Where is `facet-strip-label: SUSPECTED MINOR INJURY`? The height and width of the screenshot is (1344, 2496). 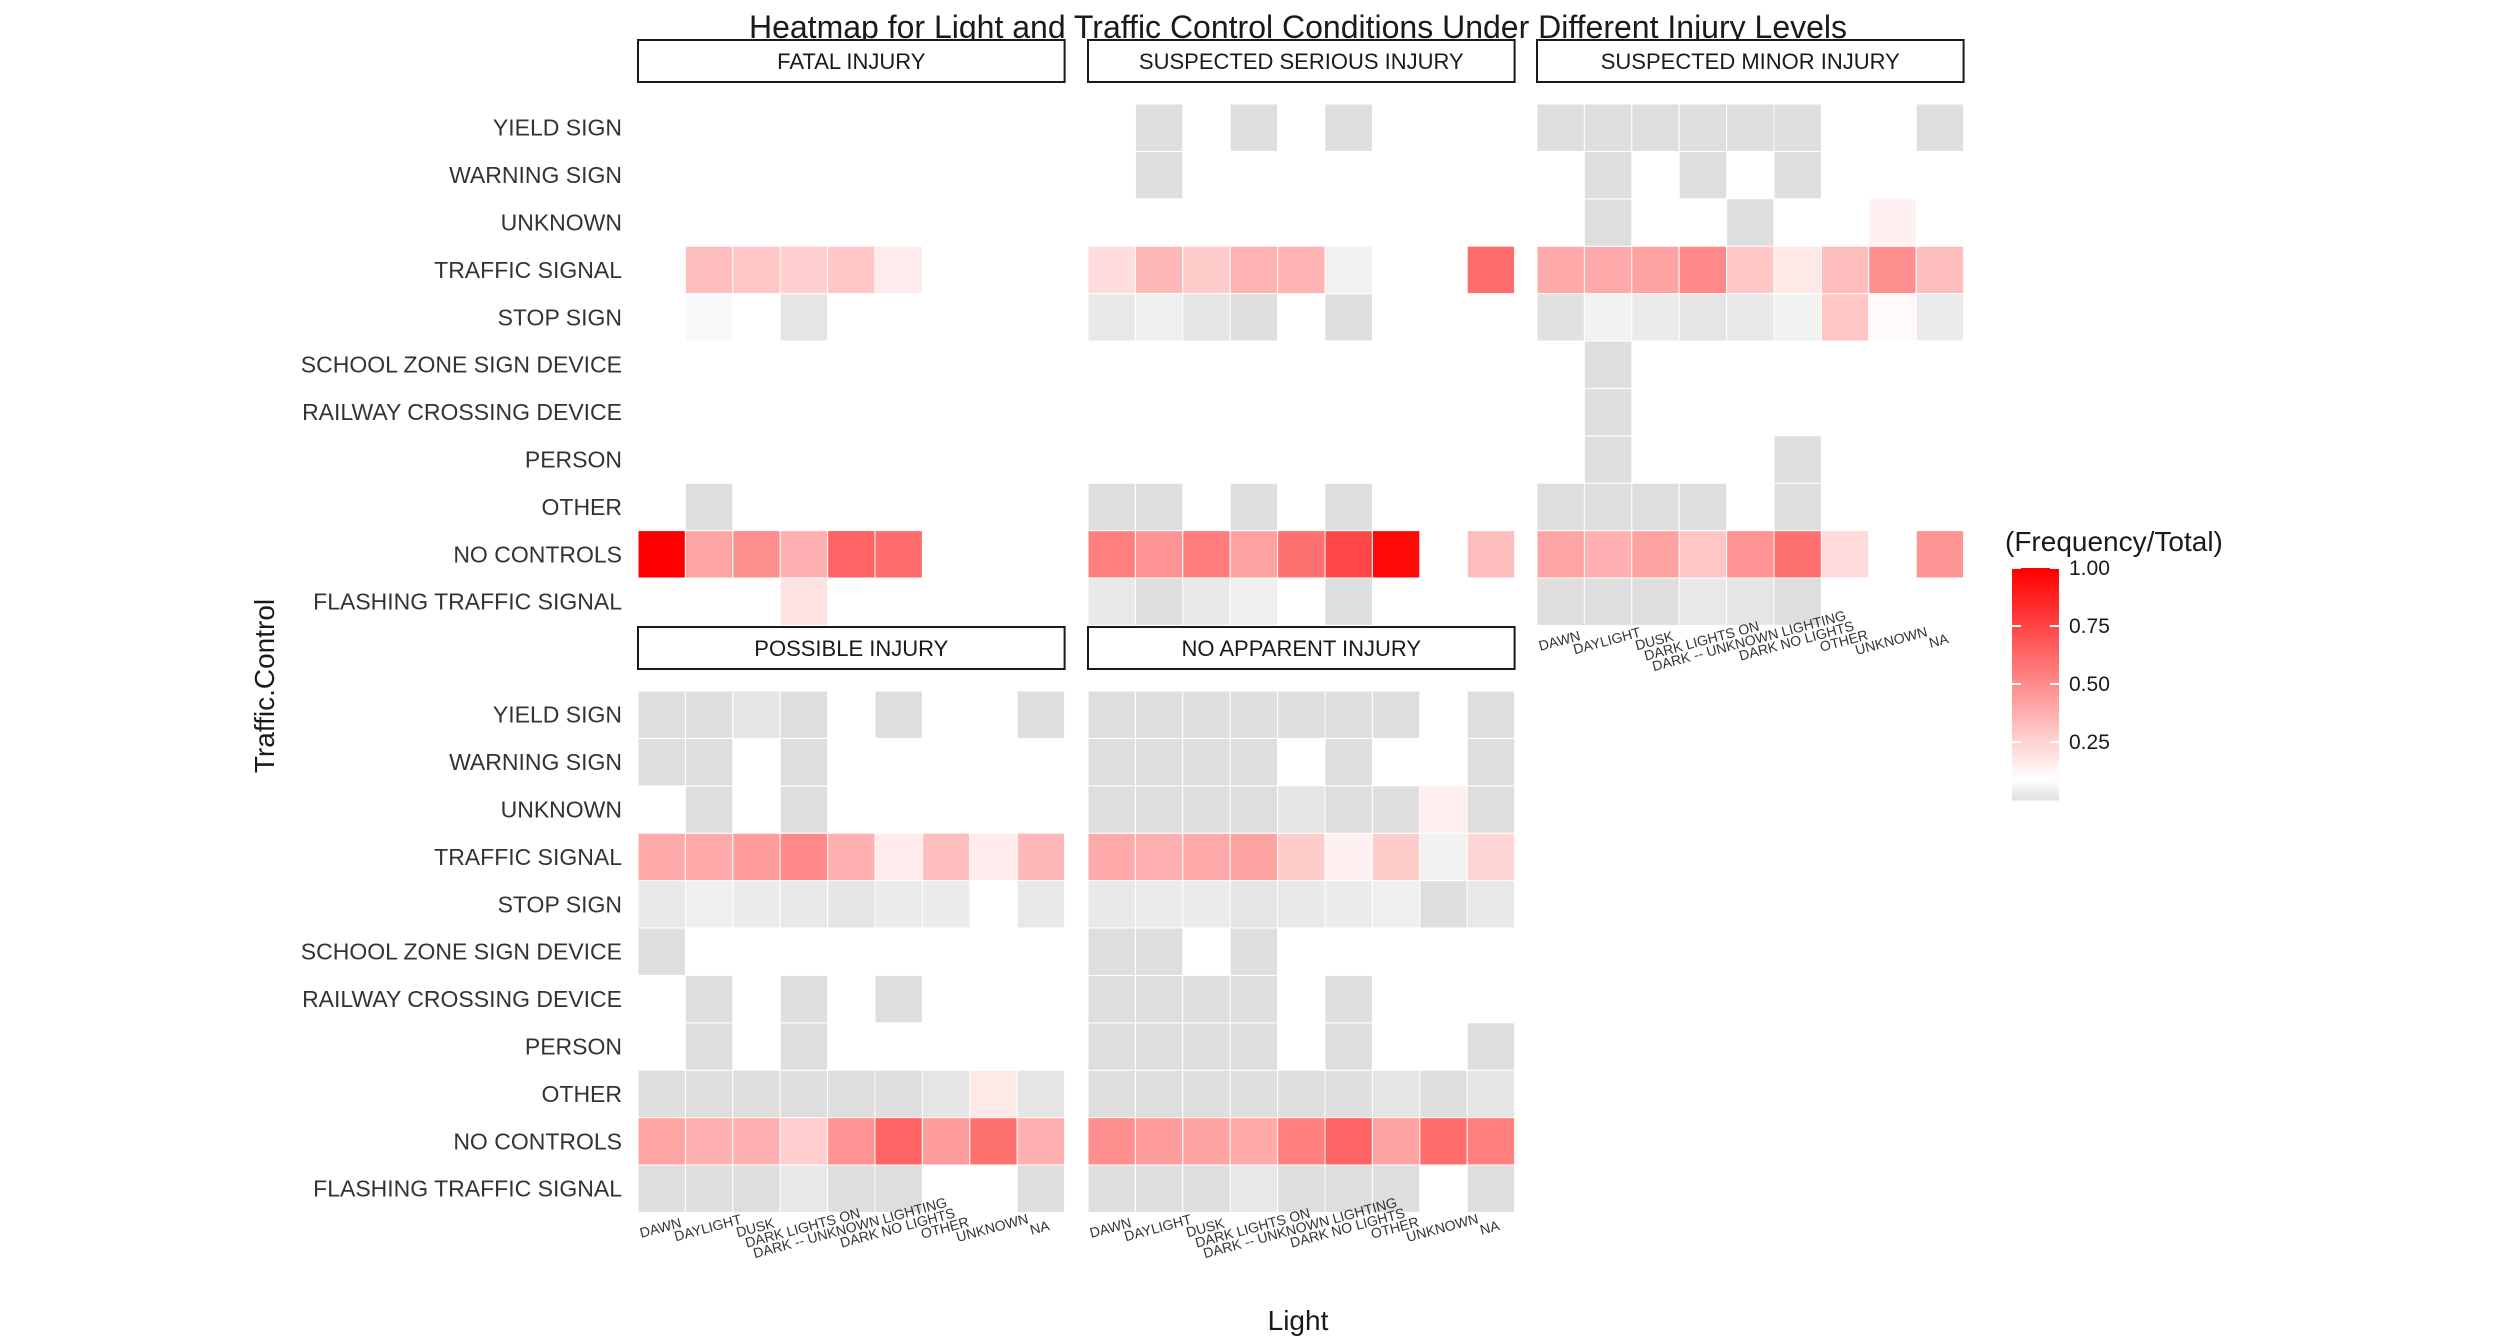 facet-strip-label: SUSPECTED MINOR INJURY is located at coordinates (1750, 61).